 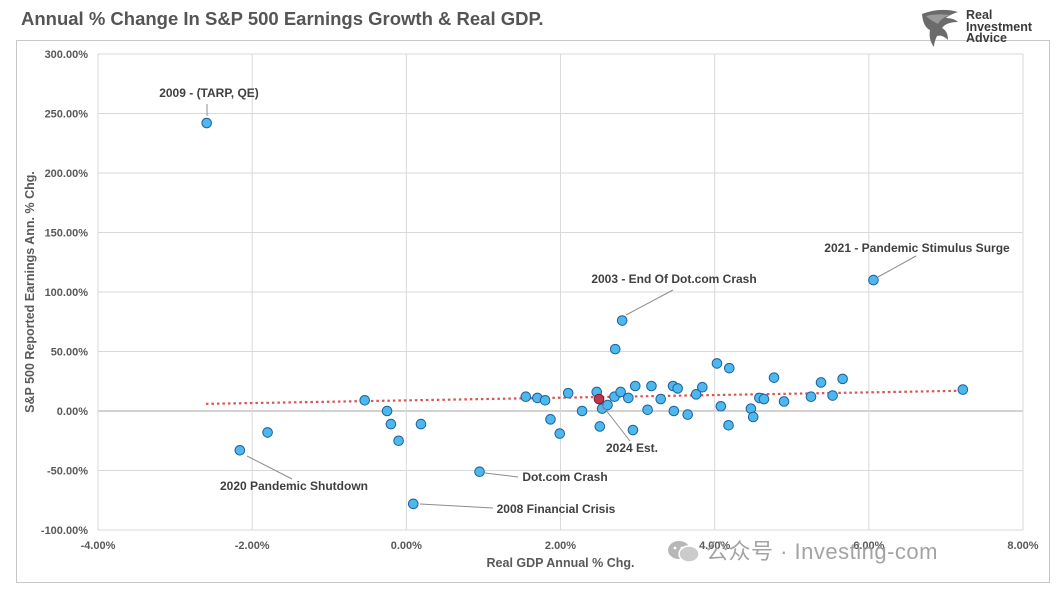 I want to click on watermark: 公众号 · Investing-com, so click(x=802, y=550).